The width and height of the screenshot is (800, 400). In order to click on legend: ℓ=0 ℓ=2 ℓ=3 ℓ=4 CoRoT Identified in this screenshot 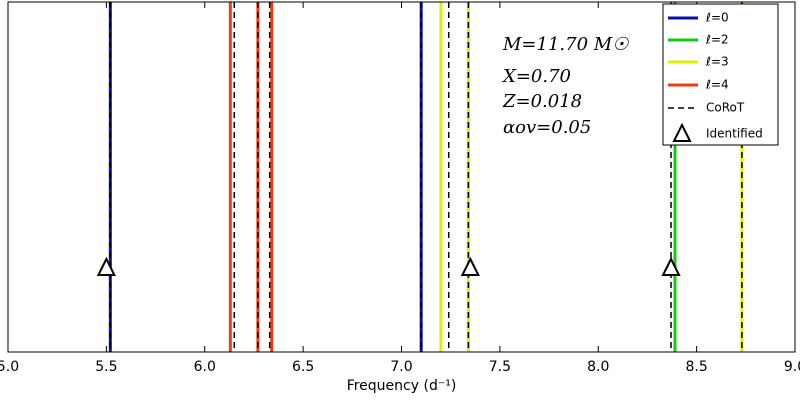, I will do `click(720, 74)`.